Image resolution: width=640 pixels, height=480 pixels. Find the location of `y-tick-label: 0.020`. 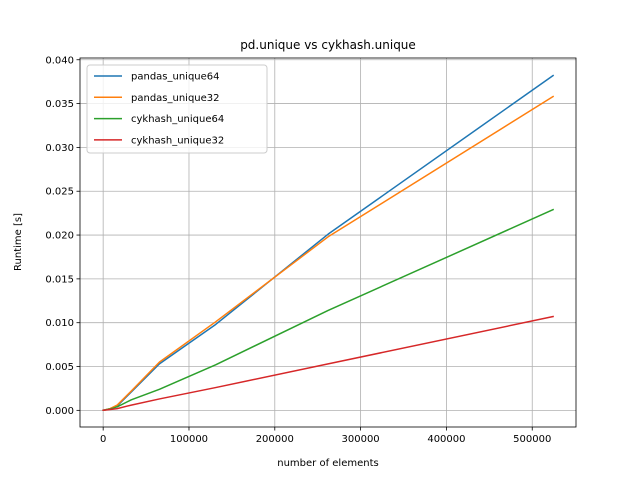

y-tick-label: 0.020 is located at coordinates (59, 236).